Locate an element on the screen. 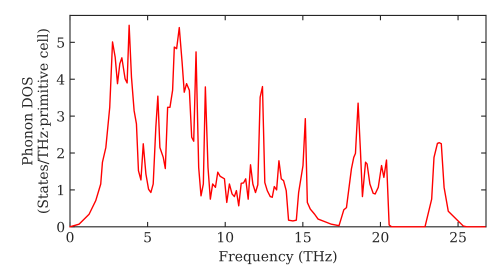 This screenshot has width=500, height=280. x-tick-label: 25 is located at coordinates (458, 237).